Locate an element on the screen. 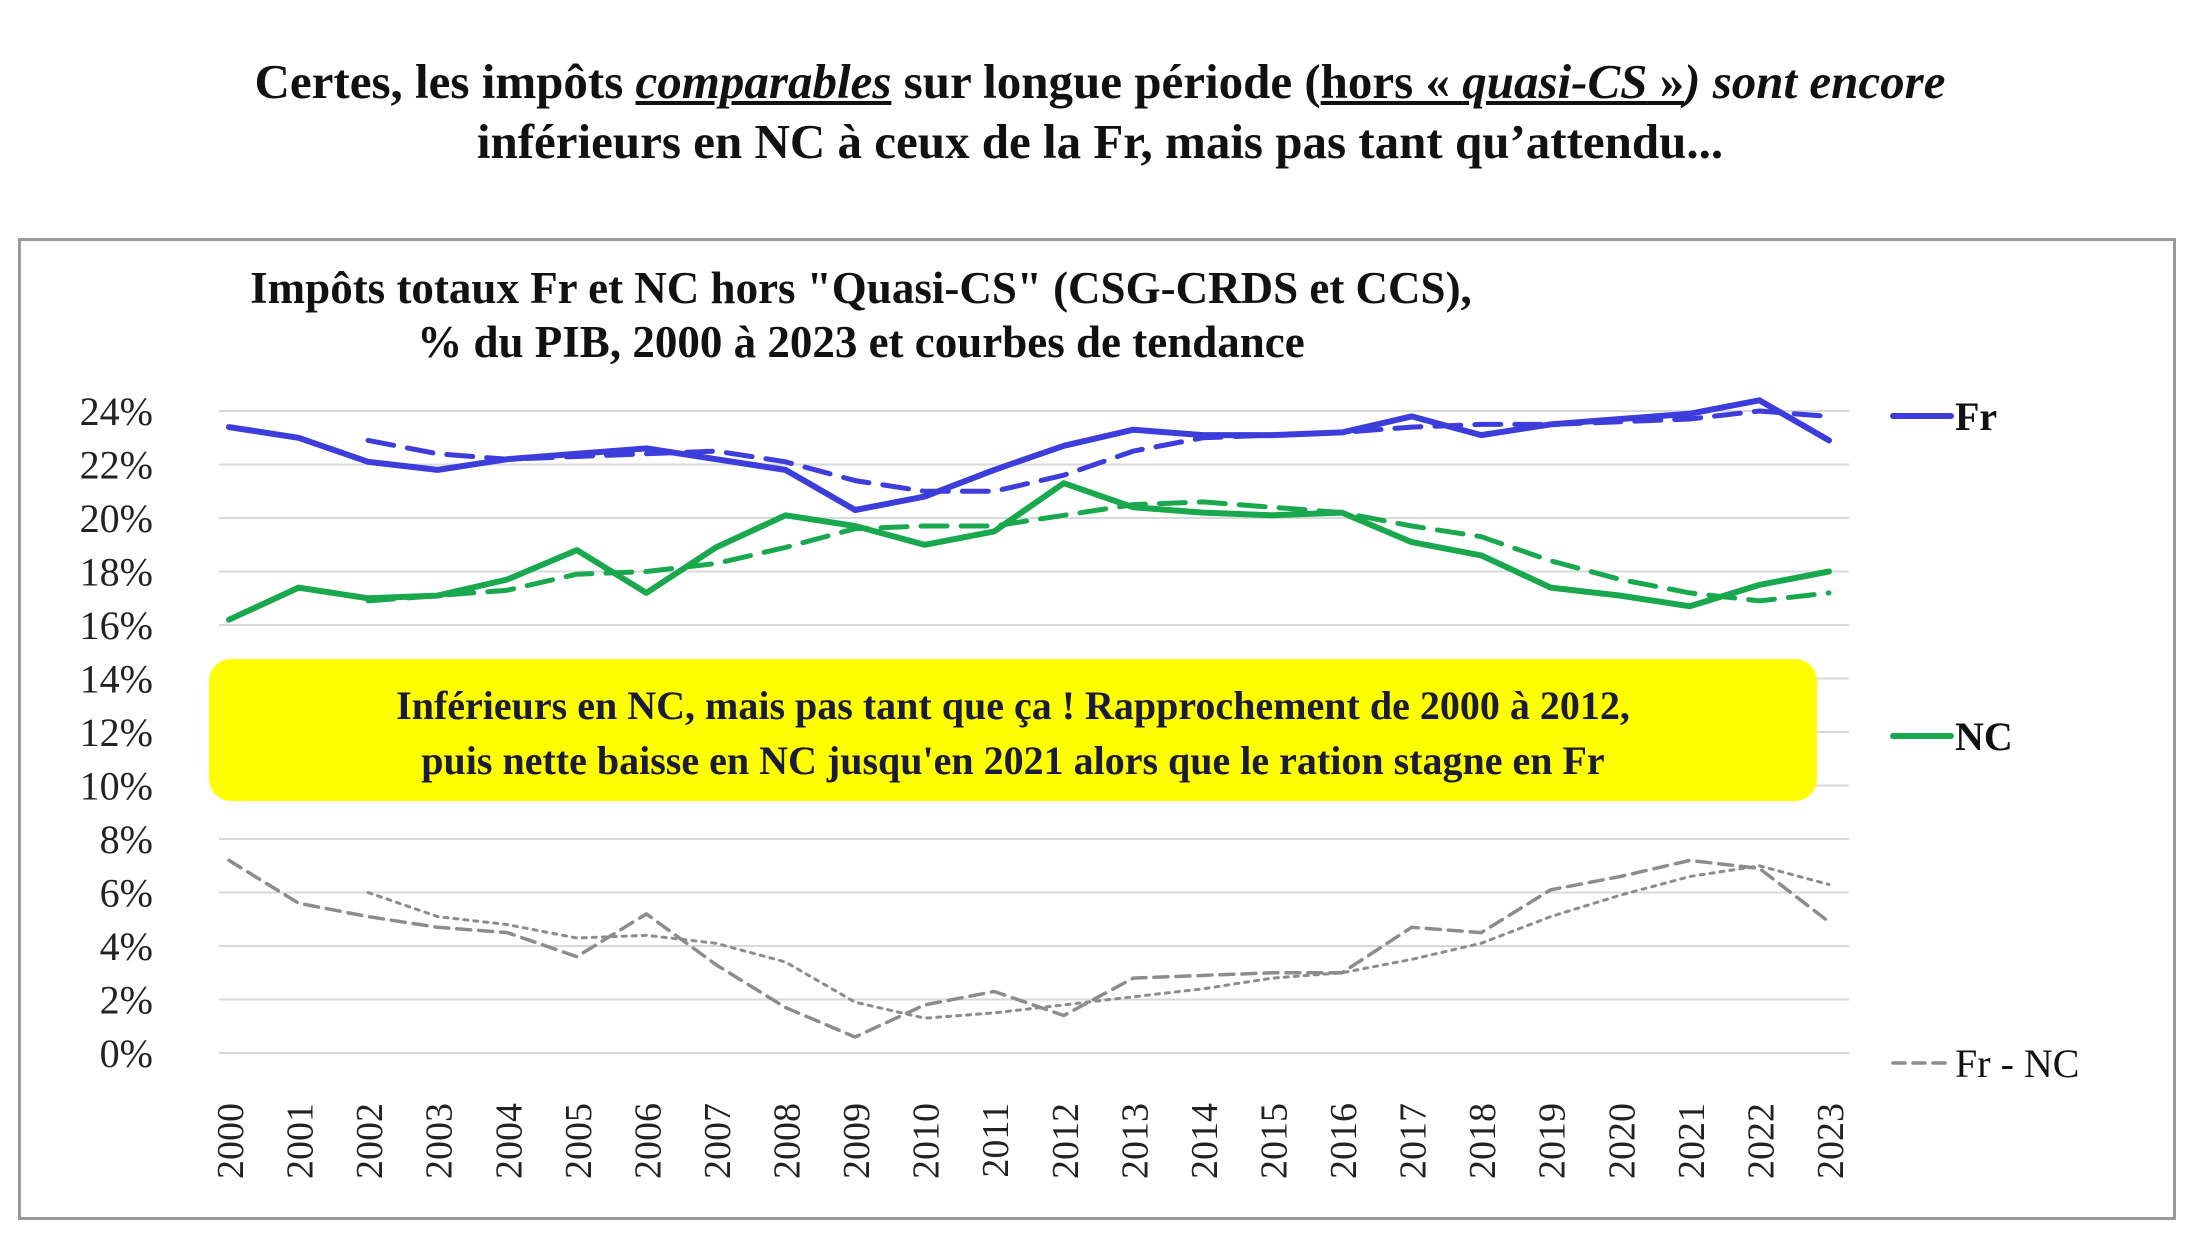 This screenshot has width=2200, height=1236. x-tick-label: 2003 is located at coordinates (440, 1141).